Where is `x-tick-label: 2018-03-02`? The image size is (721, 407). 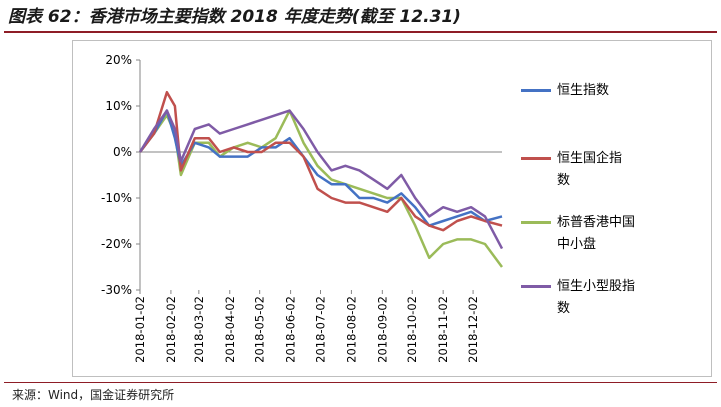 x-tick-label: 2018-03-02 is located at coordinates (199, 329).